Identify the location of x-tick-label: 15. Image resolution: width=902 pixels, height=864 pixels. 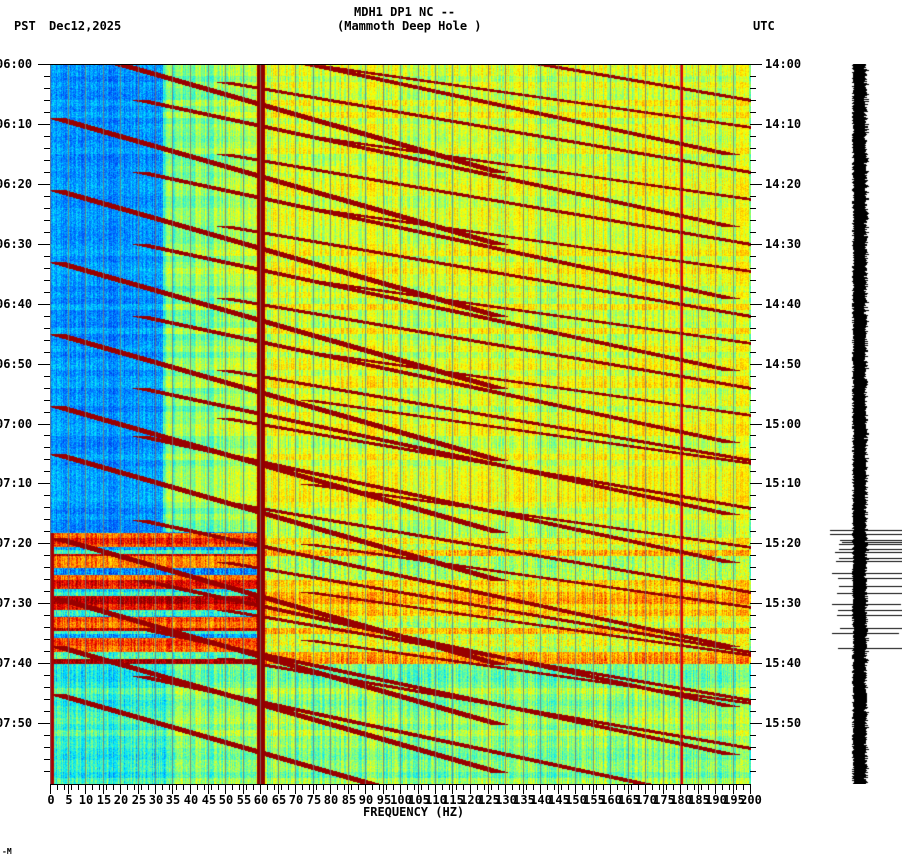
(104, 800).